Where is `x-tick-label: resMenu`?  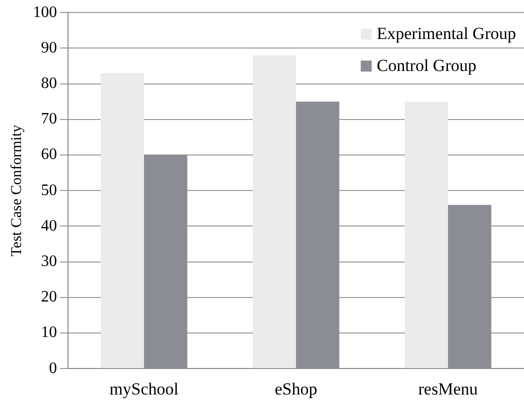
x-tick-label: resMenu is located at coordinates (448, 388).